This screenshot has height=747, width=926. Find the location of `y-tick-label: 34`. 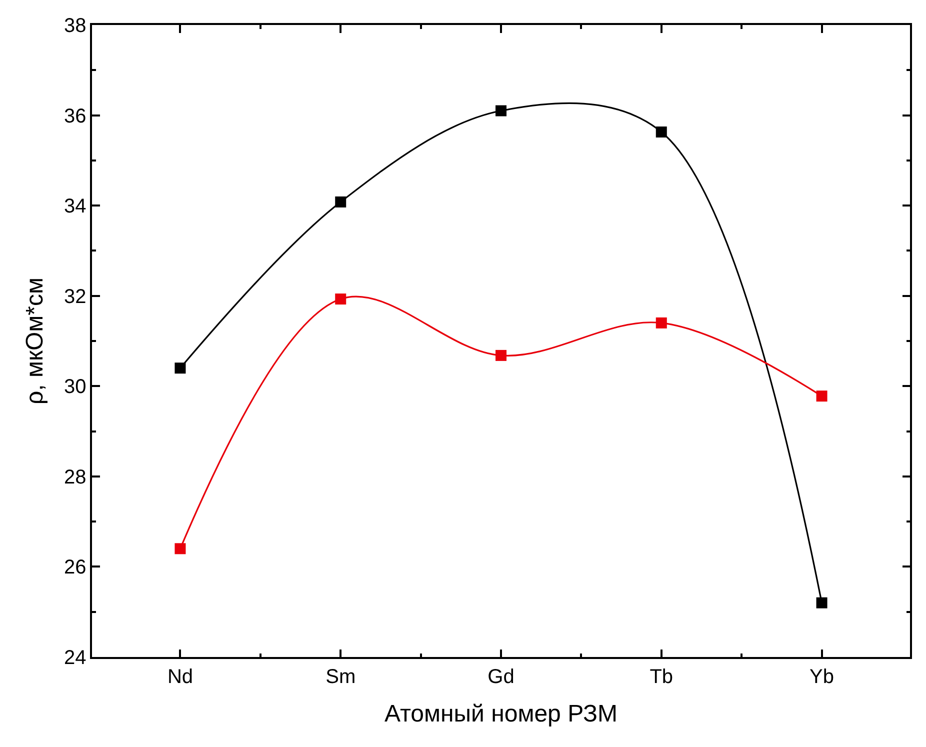

y-tick-label: 34 is located at coordinates (75, 207).